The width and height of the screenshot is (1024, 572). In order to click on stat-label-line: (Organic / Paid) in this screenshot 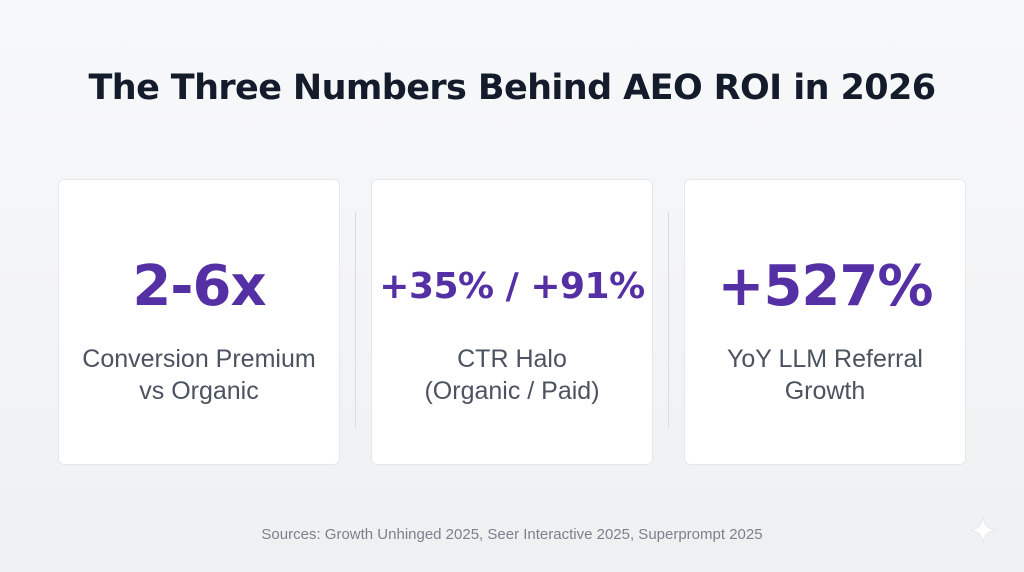, I will do `click(512, 391)`.